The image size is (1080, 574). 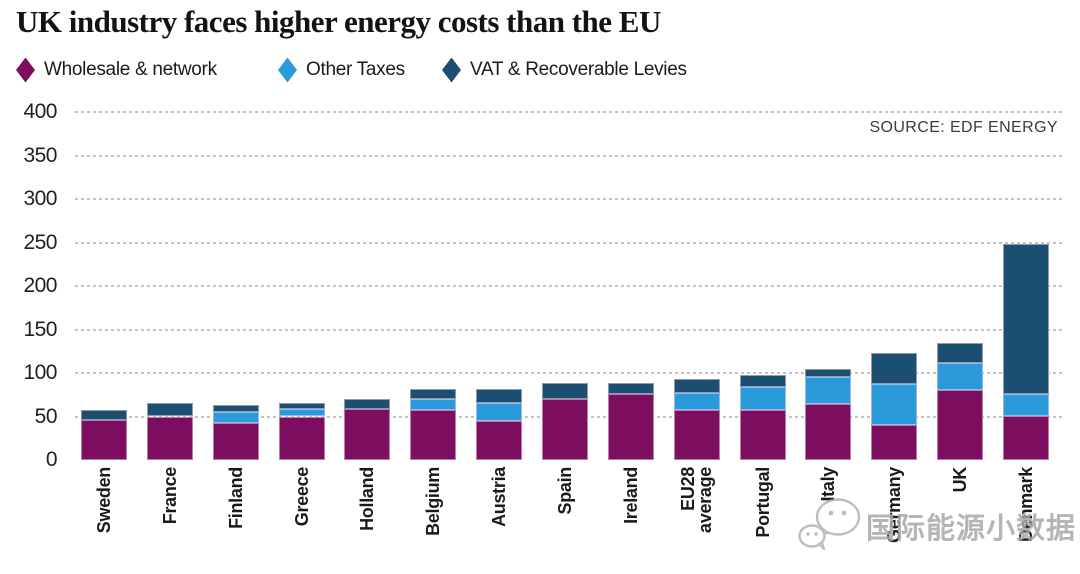 I want to click on watermark: 国际能源小数据, so click(x=937, y=525).